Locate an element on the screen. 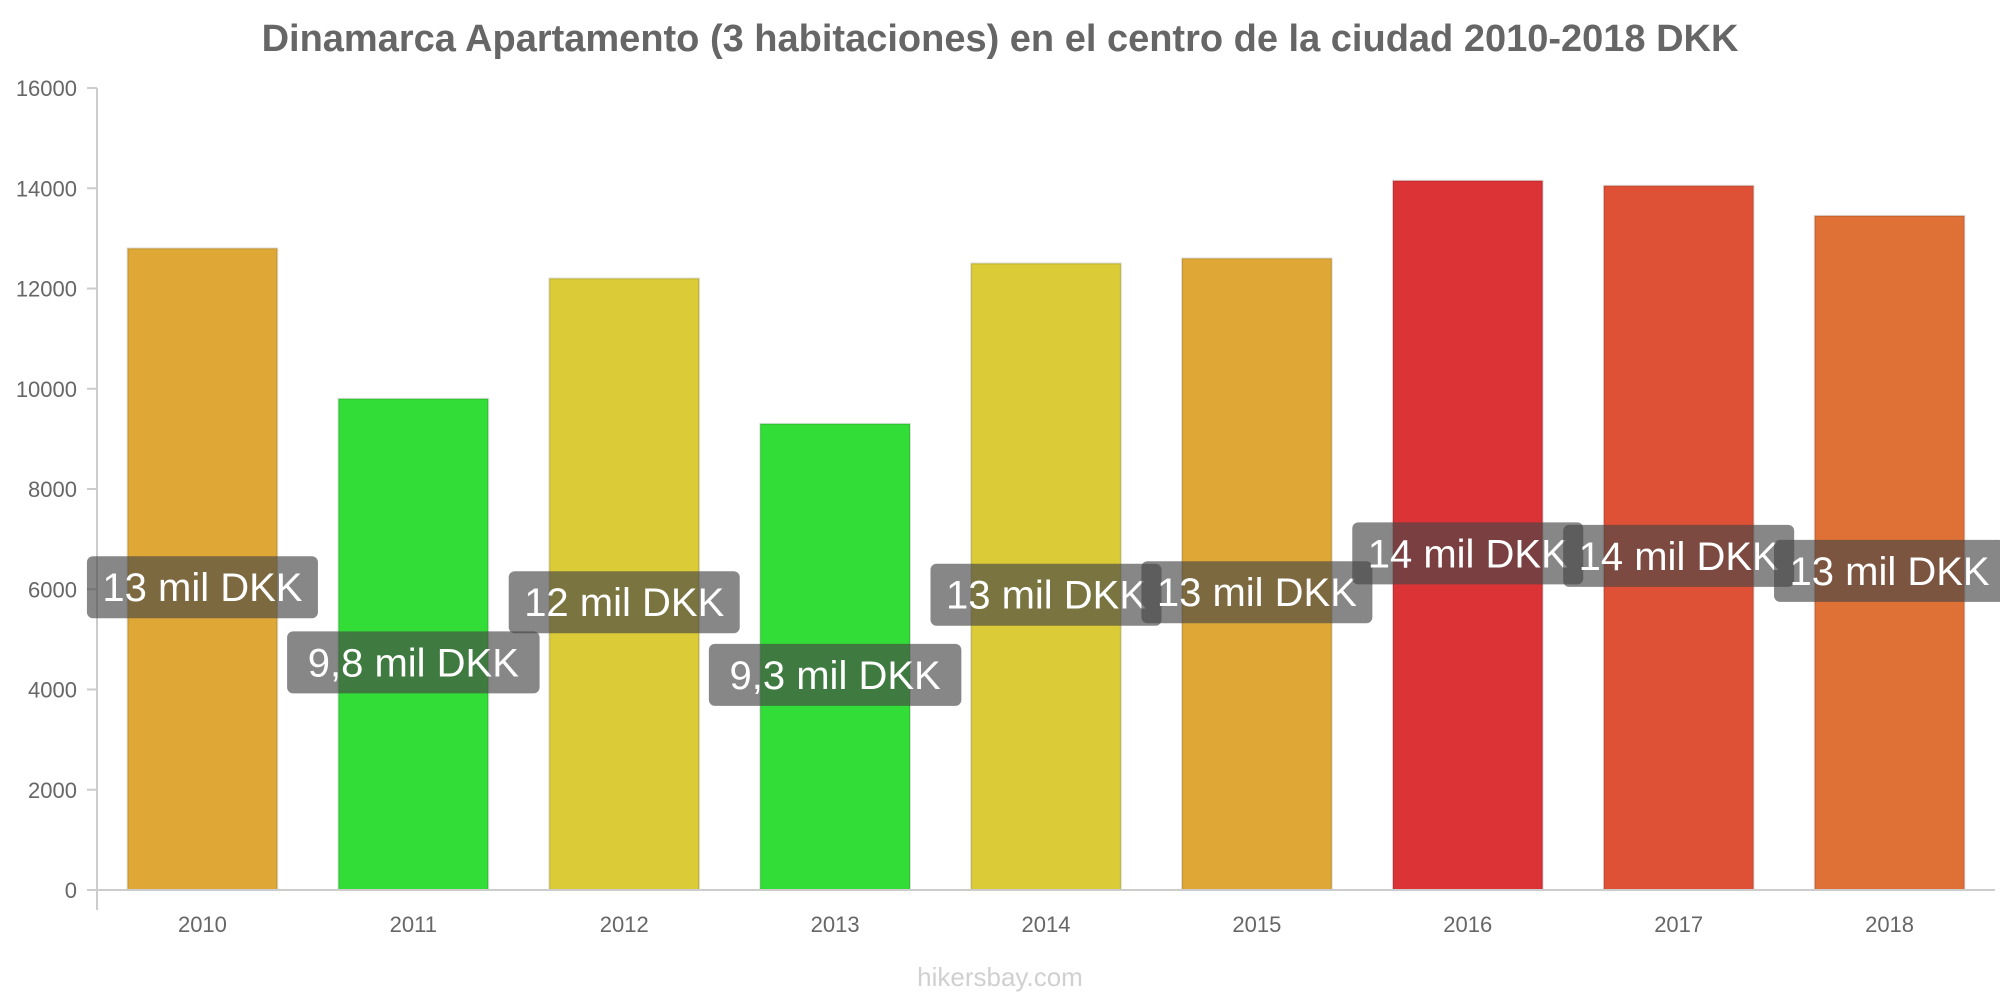  data-label: 9,3 mil DKK is located at coordinates (835, 676).